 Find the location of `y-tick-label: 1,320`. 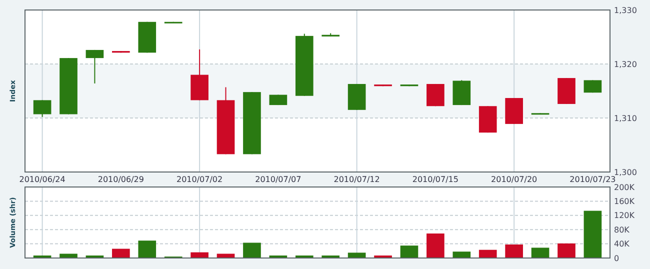

y-tick-label: 1,320 is located at coordinates (625, 64).